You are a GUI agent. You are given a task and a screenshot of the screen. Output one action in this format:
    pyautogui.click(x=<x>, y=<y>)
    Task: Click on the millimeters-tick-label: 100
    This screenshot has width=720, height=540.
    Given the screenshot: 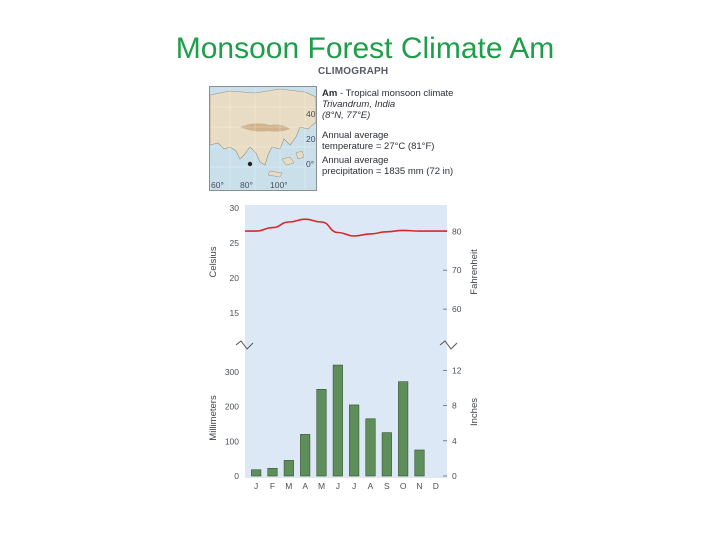 What is the action you would take?
    pyautogui.click(x=232, y=441)
    